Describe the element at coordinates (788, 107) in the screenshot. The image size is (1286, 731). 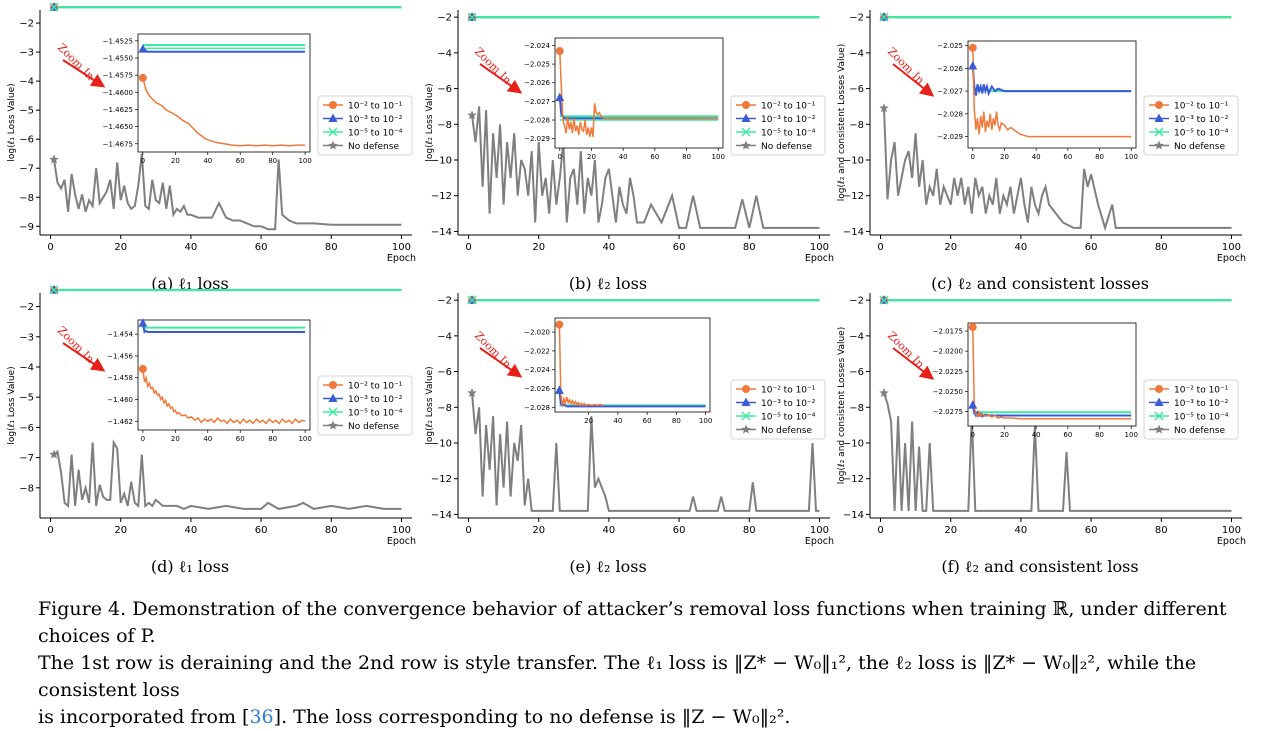
I see `legend-label: 10⁻² to 10⁻¹` at that location.